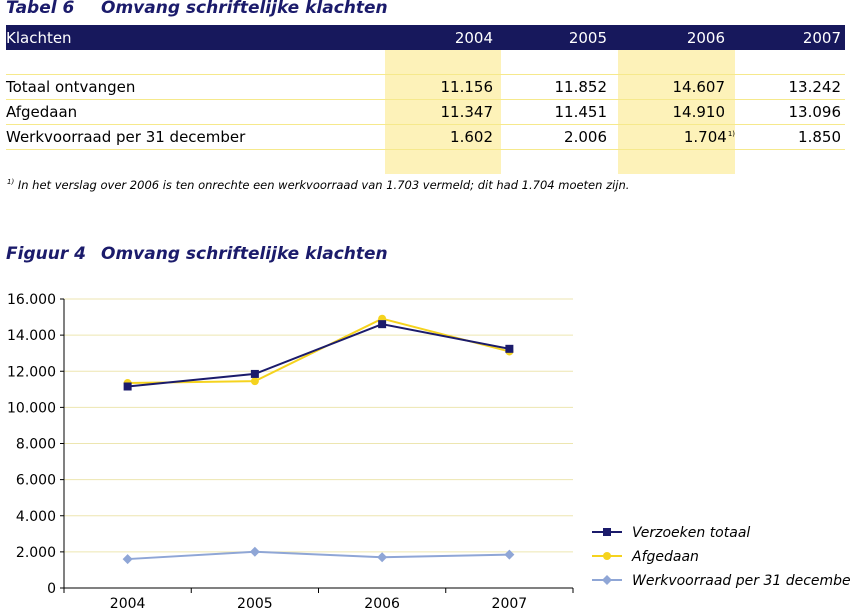 The image size is (851, 609). What do you see at coordinates (382, 602) in the screenshot?
I see `x-tick-label: 2006` at bounding box center [382, 602].